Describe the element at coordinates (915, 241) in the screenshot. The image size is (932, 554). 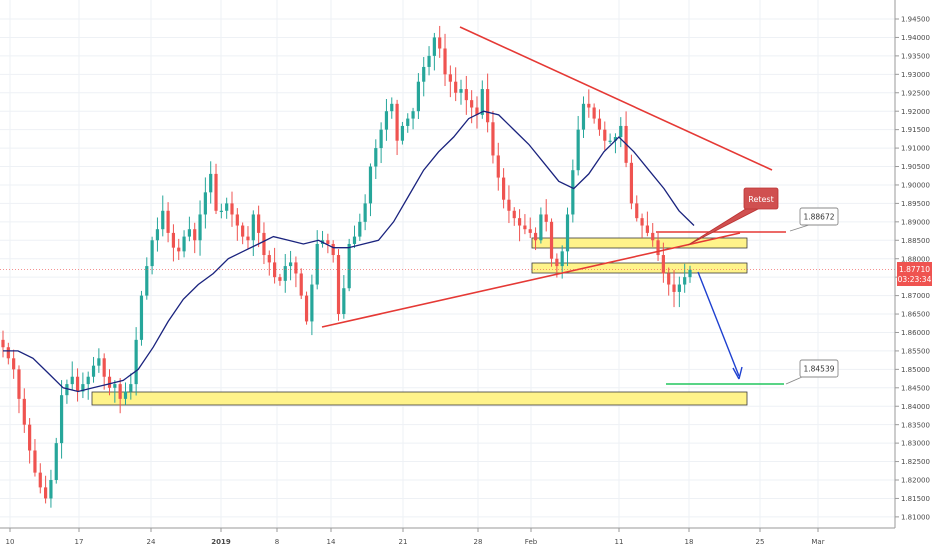
I see `y-tick-label: 1.88500` at that location.